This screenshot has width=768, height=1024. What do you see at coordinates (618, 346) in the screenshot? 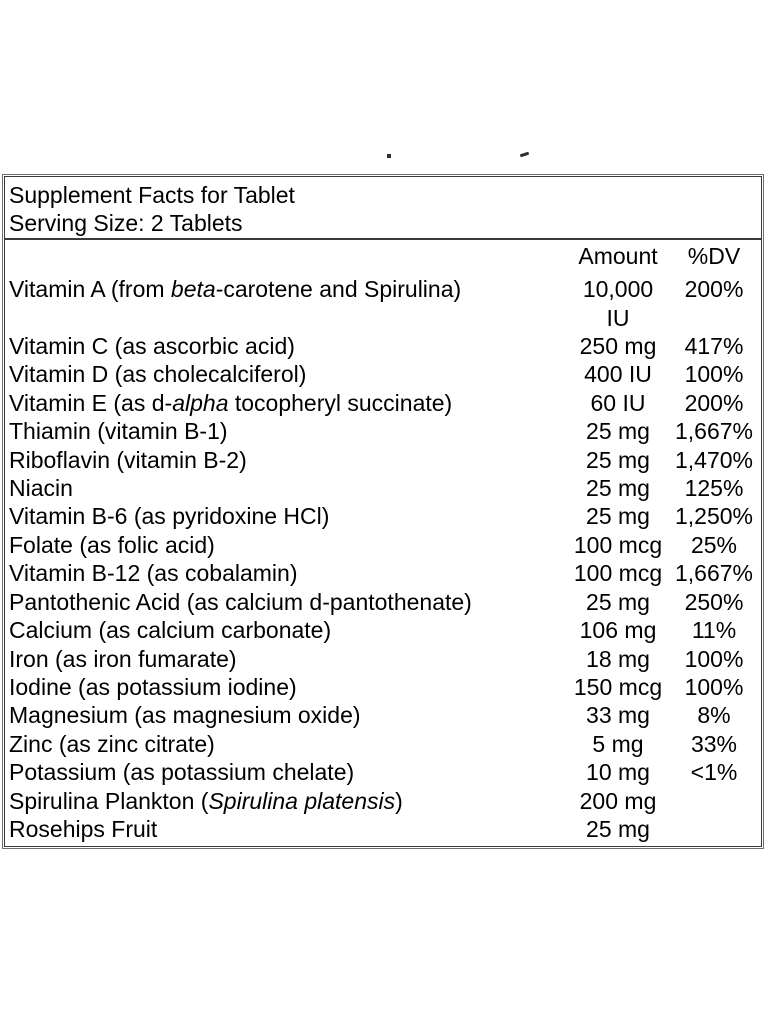
I see `nutrient-amount: 250 mg` at bounding box center [618, 346].